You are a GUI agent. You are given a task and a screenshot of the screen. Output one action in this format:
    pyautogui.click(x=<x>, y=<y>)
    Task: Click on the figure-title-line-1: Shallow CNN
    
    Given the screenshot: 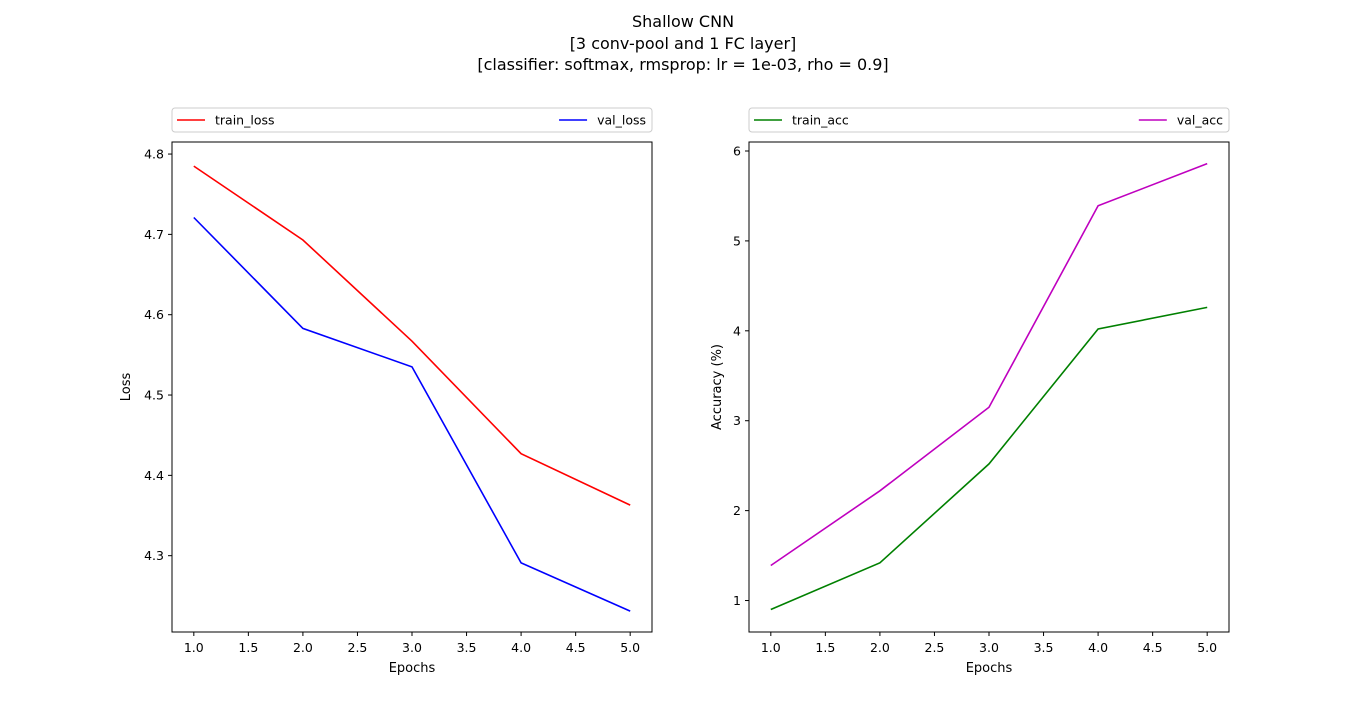 What is the action you would take?
    pyautogui.click(x=683, y=21)
    